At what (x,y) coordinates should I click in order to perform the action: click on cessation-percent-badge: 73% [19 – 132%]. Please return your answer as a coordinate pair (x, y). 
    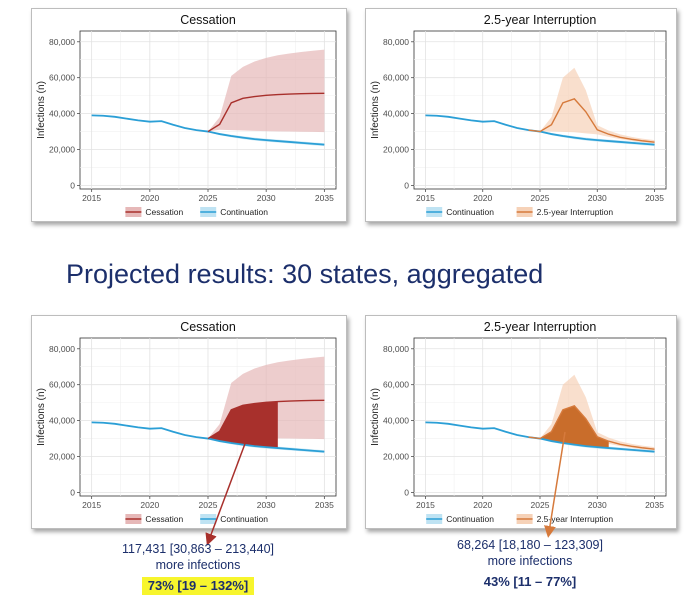
    Looking at the image, I should click on (198, 586).